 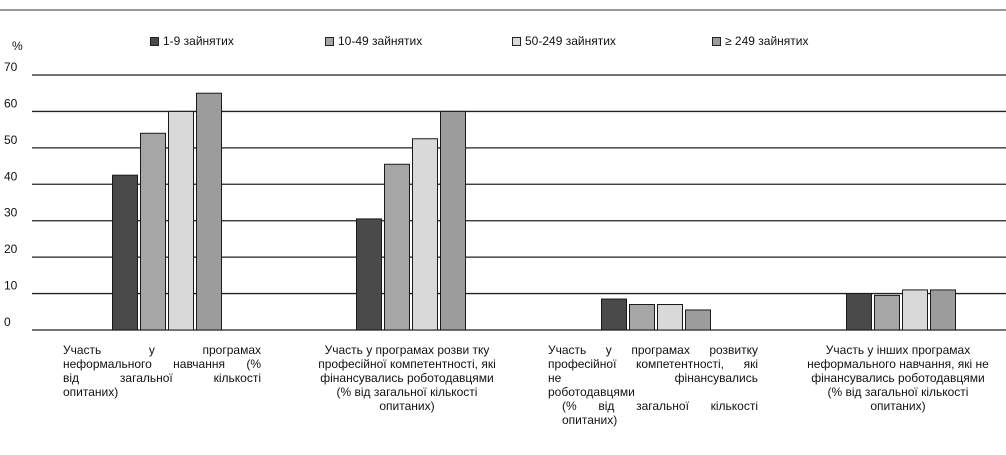 I want to click on category-label-line: від загальної кількості, so click(x=162, y=378).